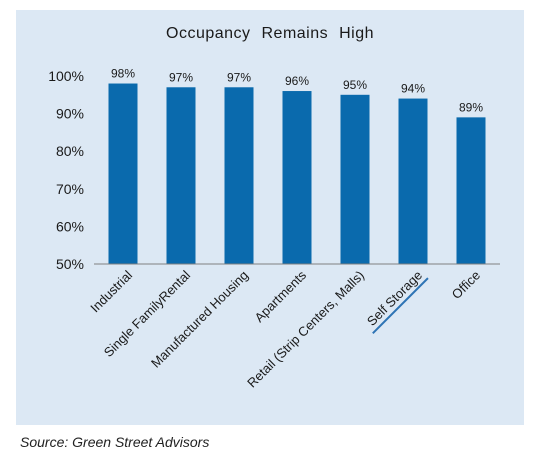 Image resolution: width=560 pixels, height=464 pixels. Describe the element at coordinates (305, 329) in the screenshot. I see `x-tick-label: Retail (Strip Centers, Malls)` at that location.